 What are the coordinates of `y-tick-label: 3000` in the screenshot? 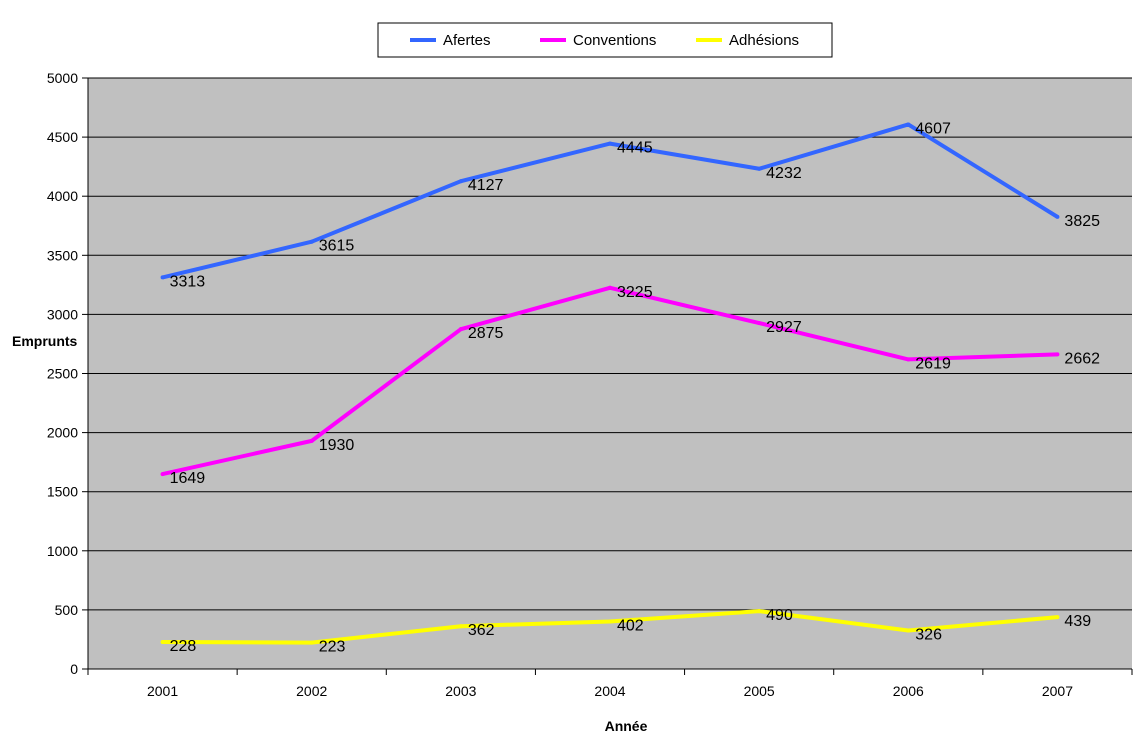 It's located at (62, 314).